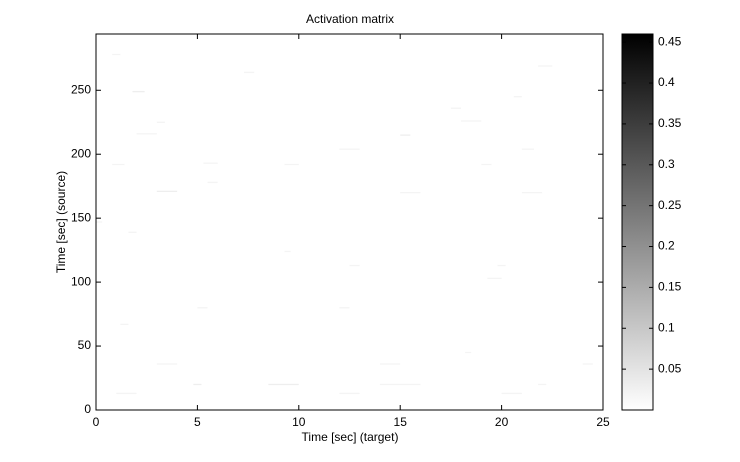 This screenshot has width=740, height=462. I want to click on y-tick-label: 100, so click(81, 281).